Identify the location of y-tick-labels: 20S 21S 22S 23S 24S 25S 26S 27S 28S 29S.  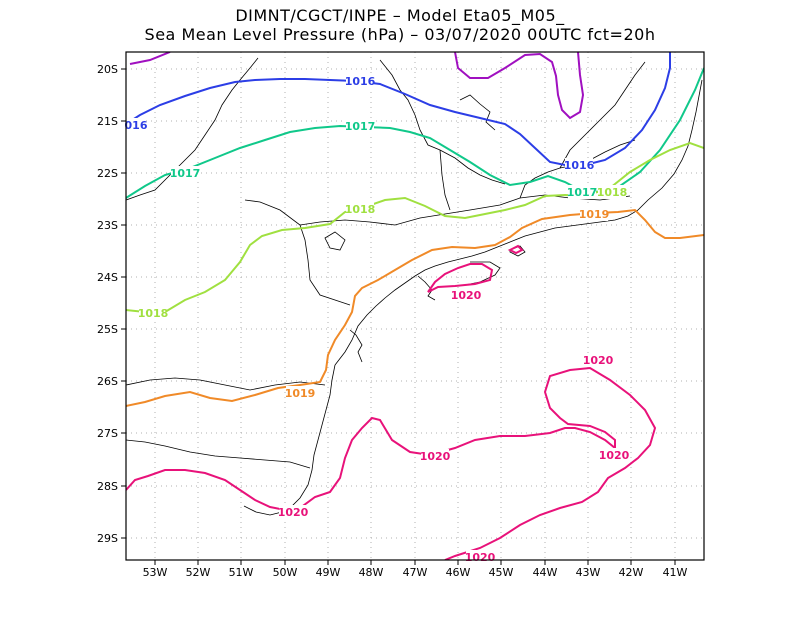
(107, 304).